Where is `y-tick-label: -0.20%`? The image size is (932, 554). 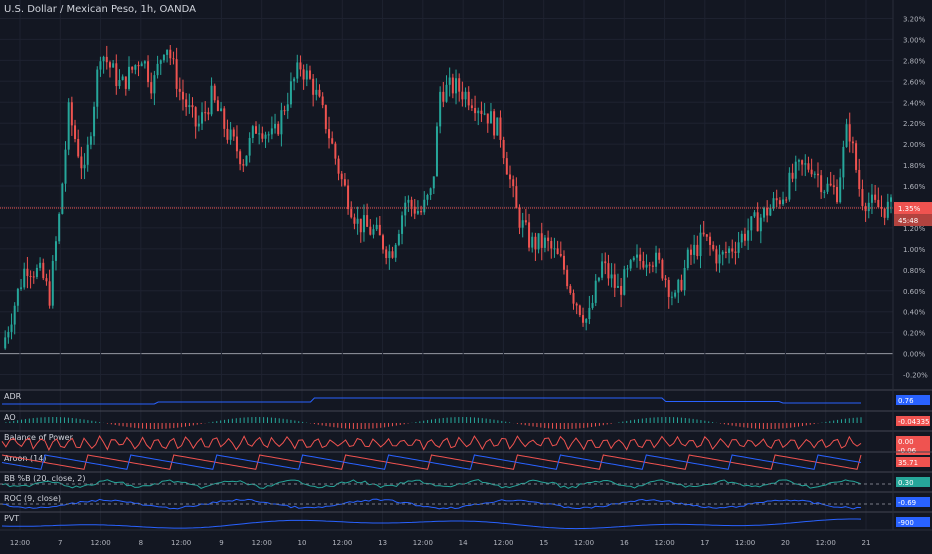
y-tick-label: -0.20% is located at coordinates (915, 376).